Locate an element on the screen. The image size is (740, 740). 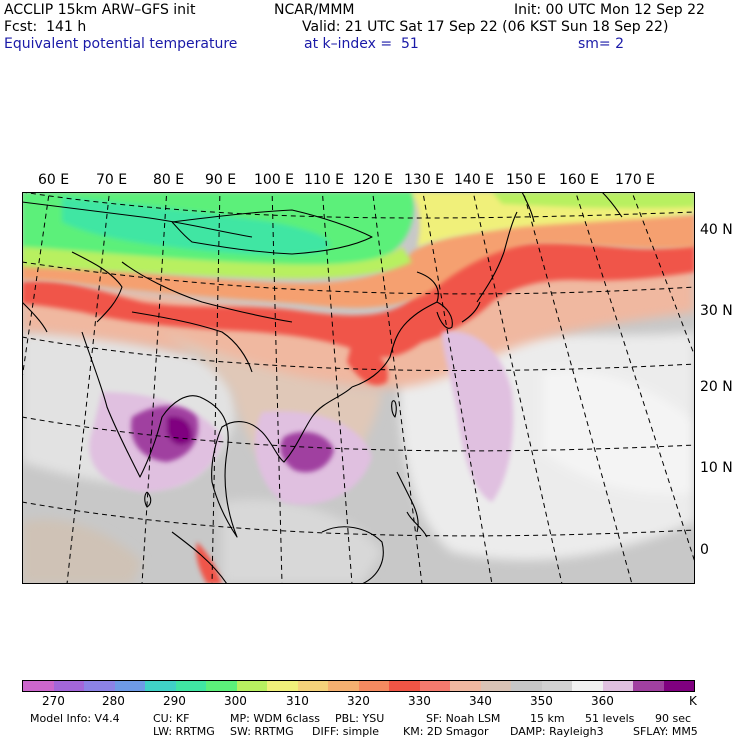
init-time: Init: 00 UTC Mon 12 Sep 22 is located at coordinates (609, 10).